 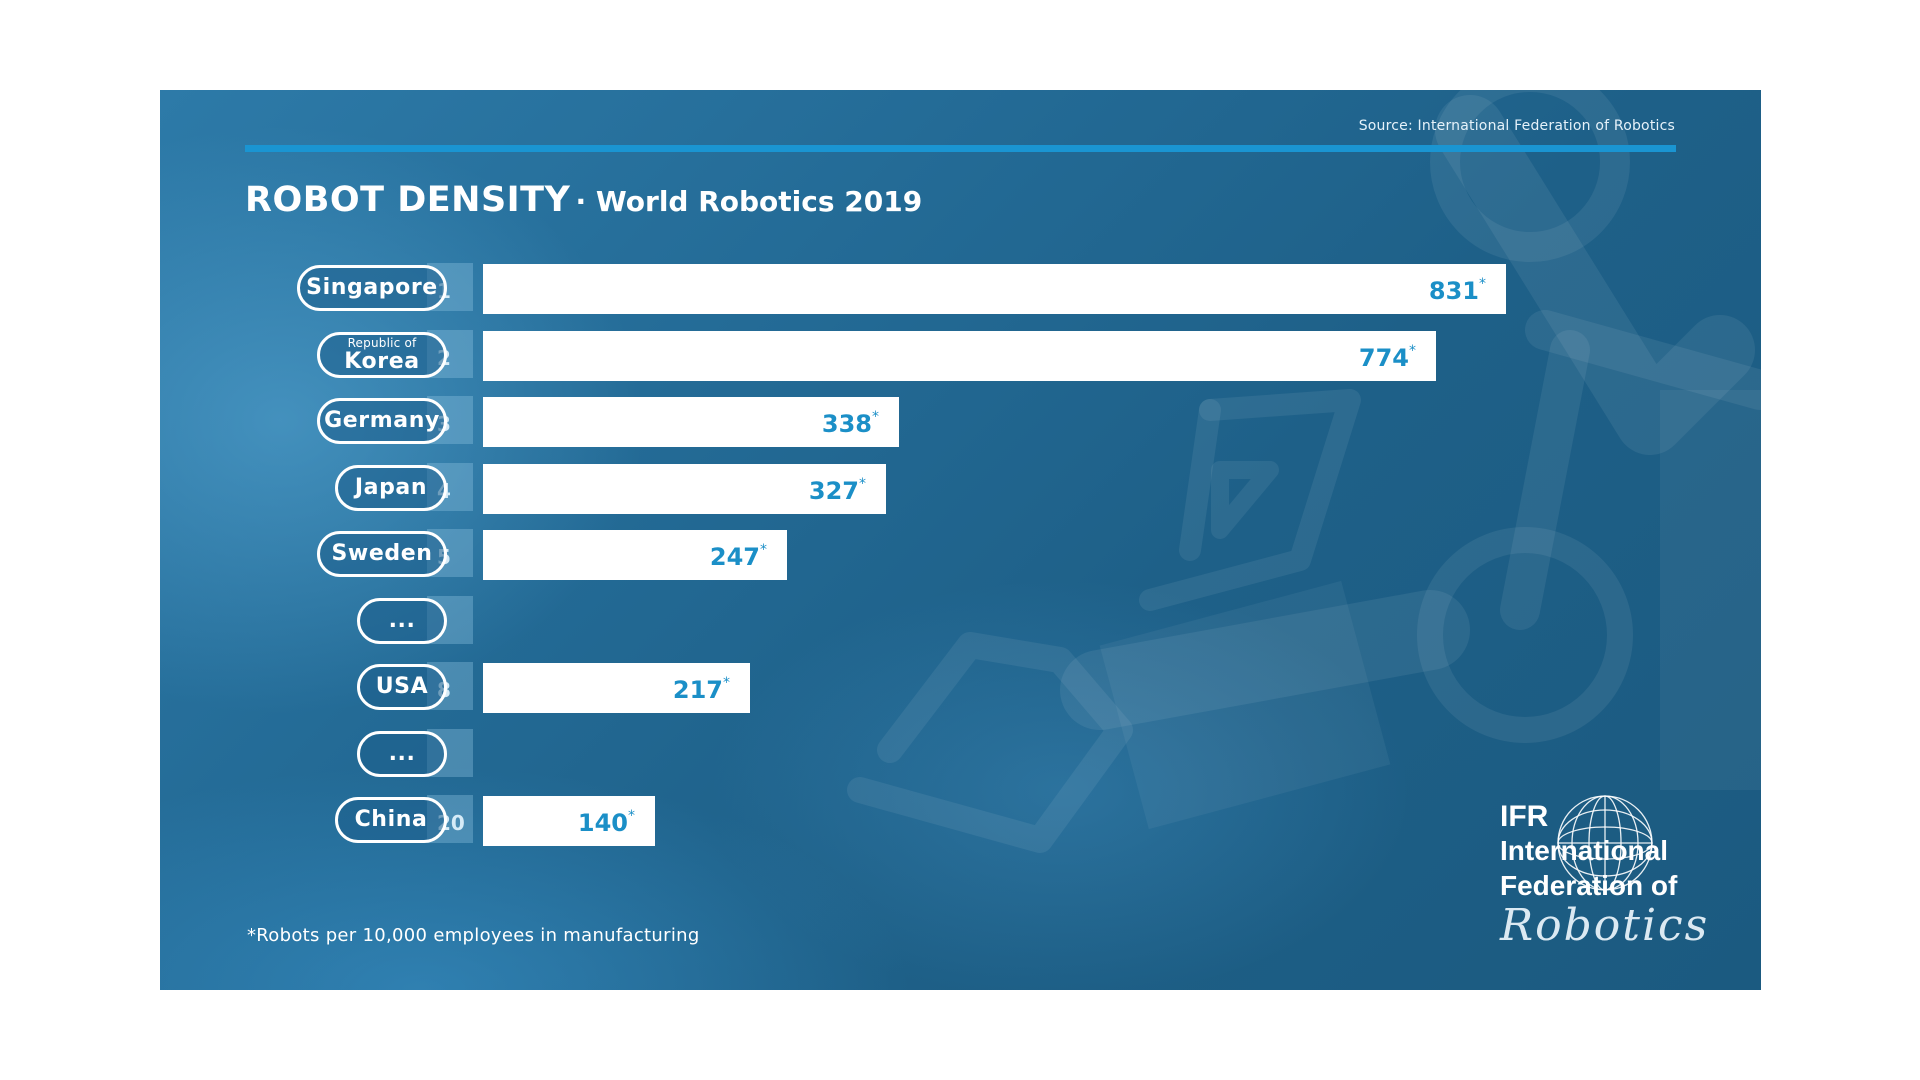 What do you see at coordinates (1584, 850) in the screenshot?
I see `logo-international-text: International` at bounding box center [1584, 850].